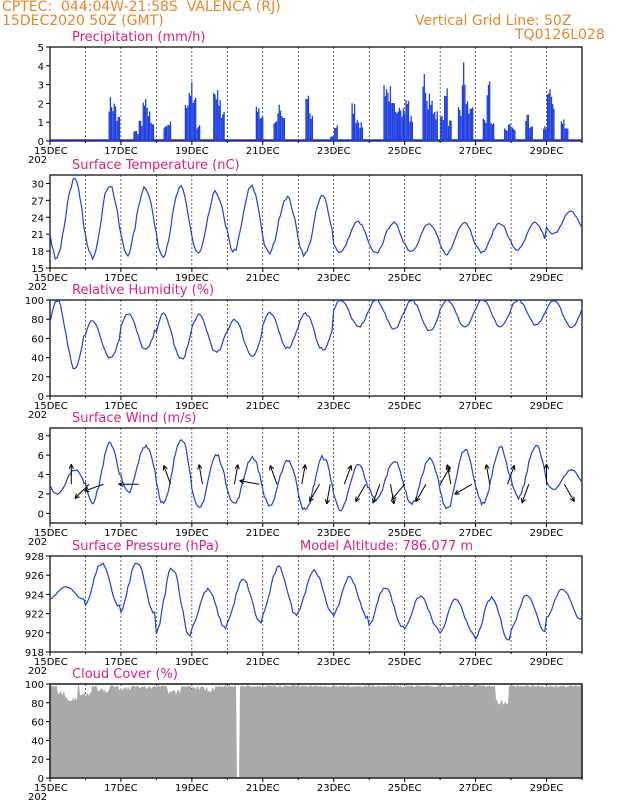  What do you see at coordinates (316, 475) in the screenshot?
I see `wind-frame` at bounding box center [316, 475].